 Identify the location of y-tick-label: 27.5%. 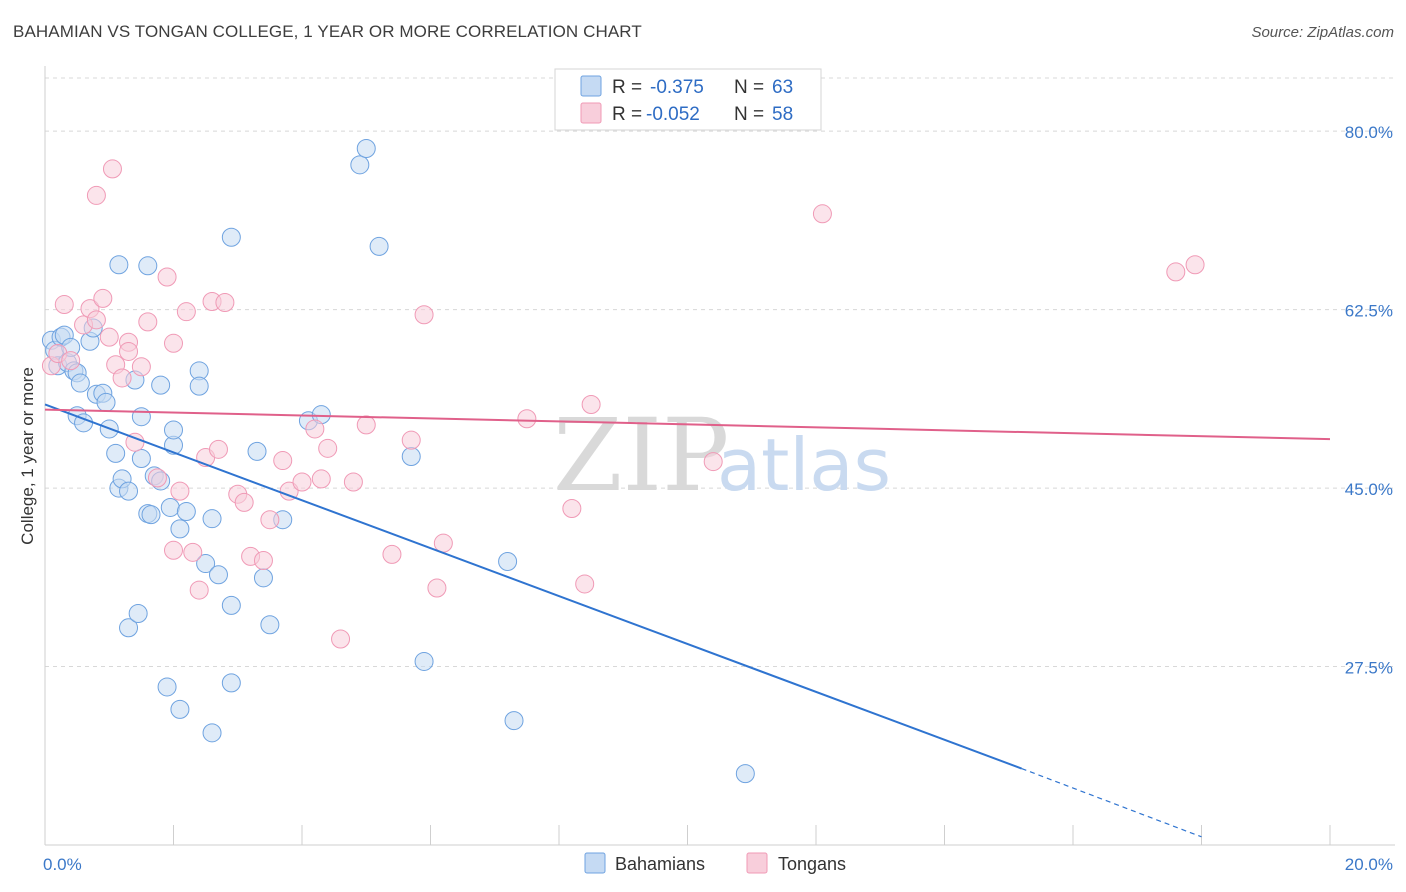
(1369, 668).